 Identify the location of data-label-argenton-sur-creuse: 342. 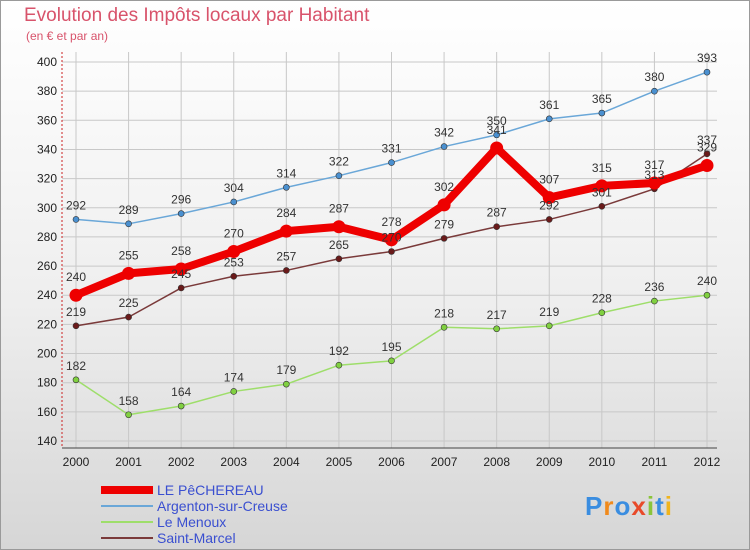
(444, 133).